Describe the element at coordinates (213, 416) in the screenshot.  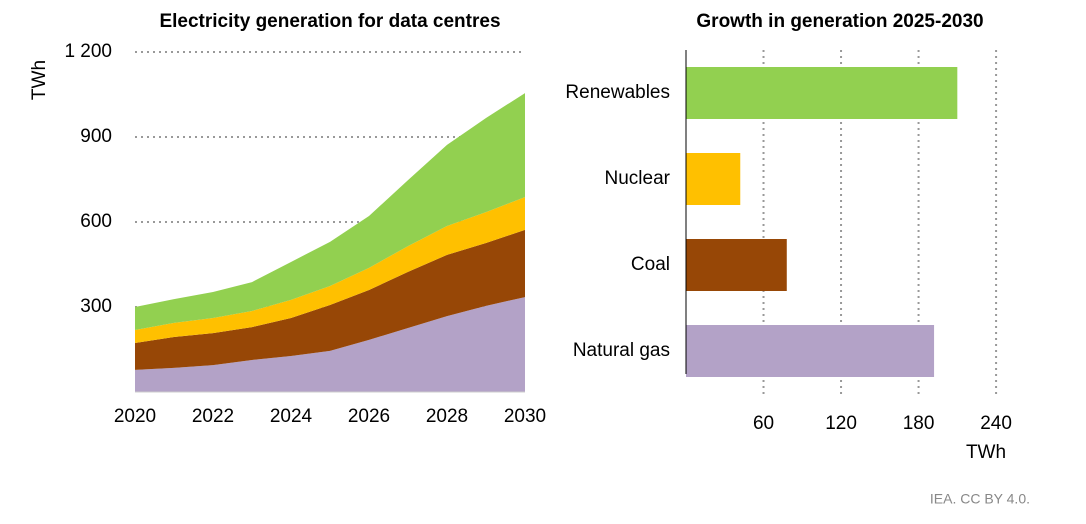
I see `x-tick-label: 2022` at that location.